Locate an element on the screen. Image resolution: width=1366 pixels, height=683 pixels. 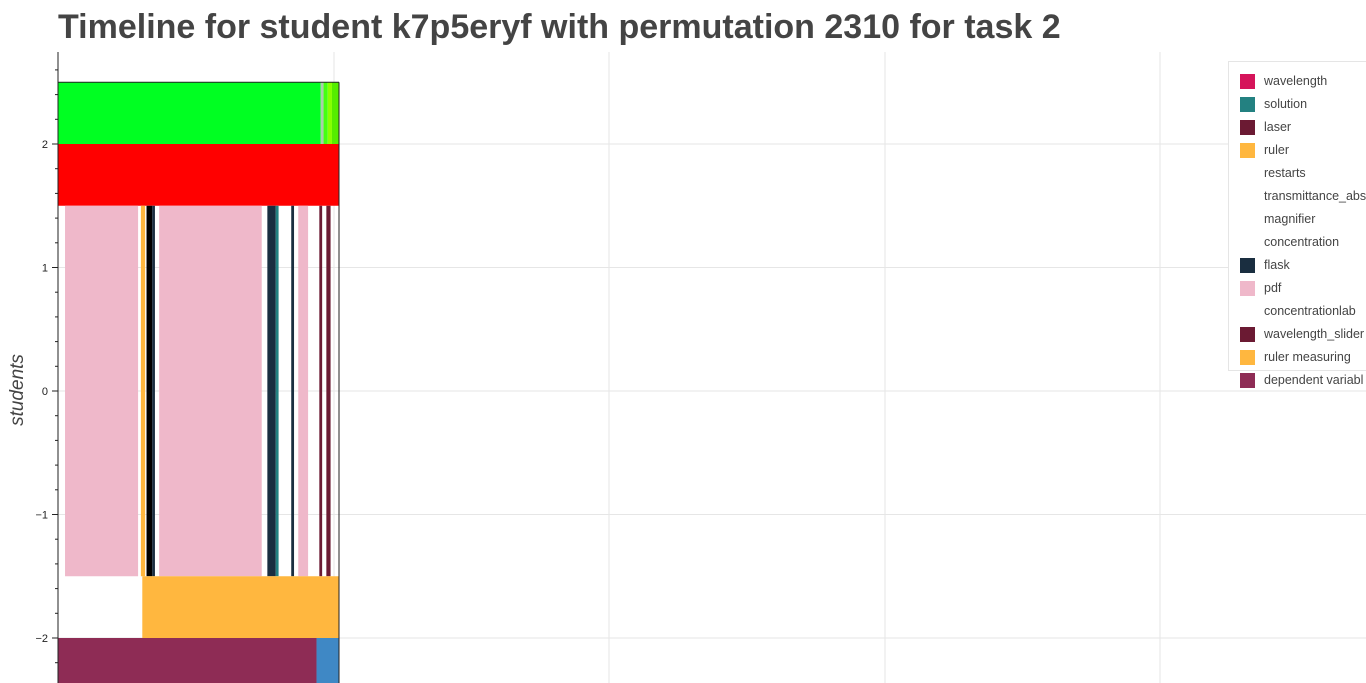
legend-label: laser is located at coordinates (1278, 127).